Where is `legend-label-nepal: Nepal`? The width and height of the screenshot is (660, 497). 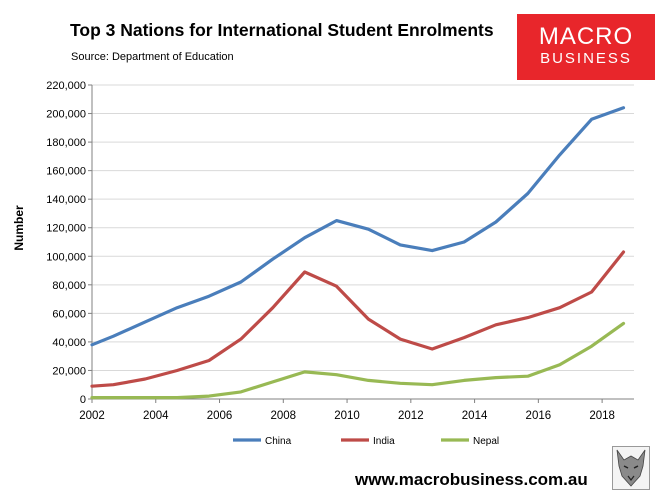
legend-label-nepal: Nepal is located at coordinates (486, 441).